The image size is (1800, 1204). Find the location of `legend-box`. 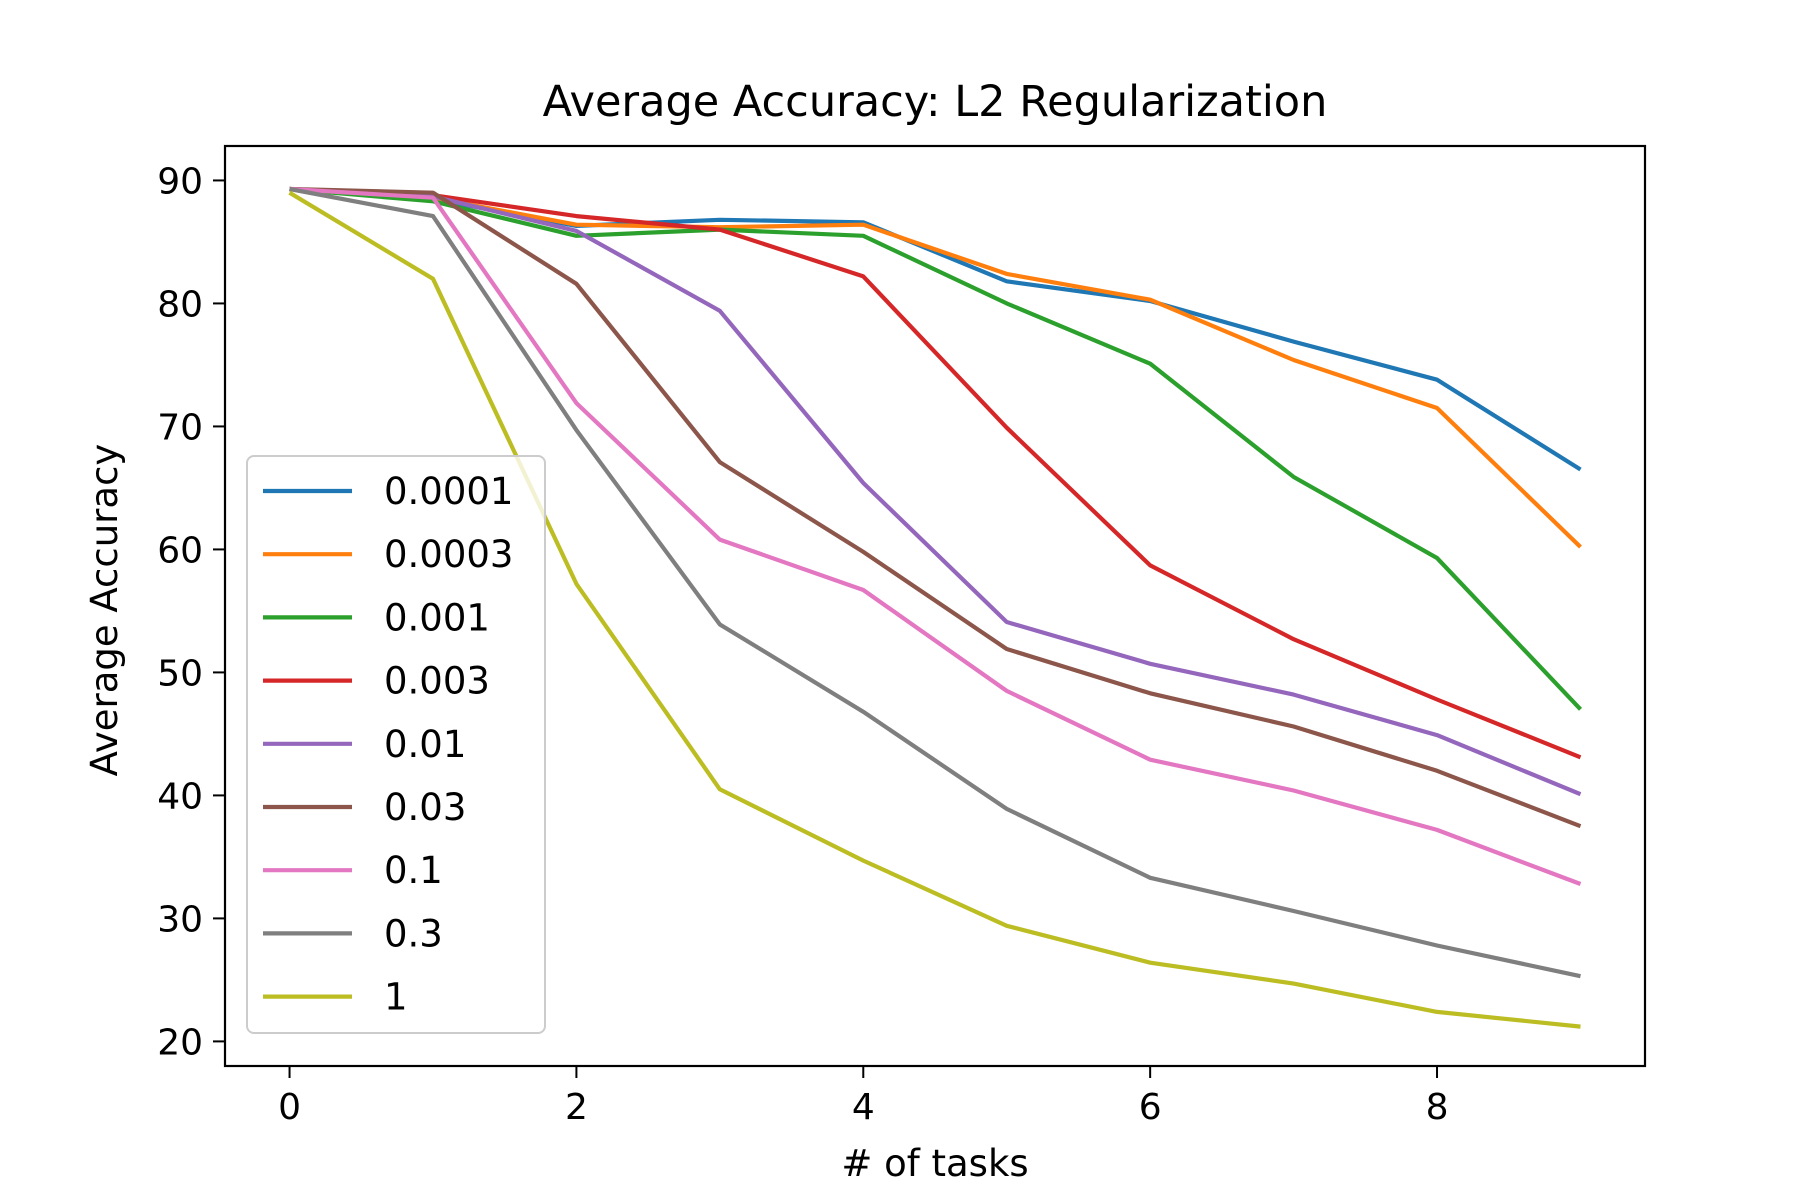

legend-box is located at coordinates (396, 744).